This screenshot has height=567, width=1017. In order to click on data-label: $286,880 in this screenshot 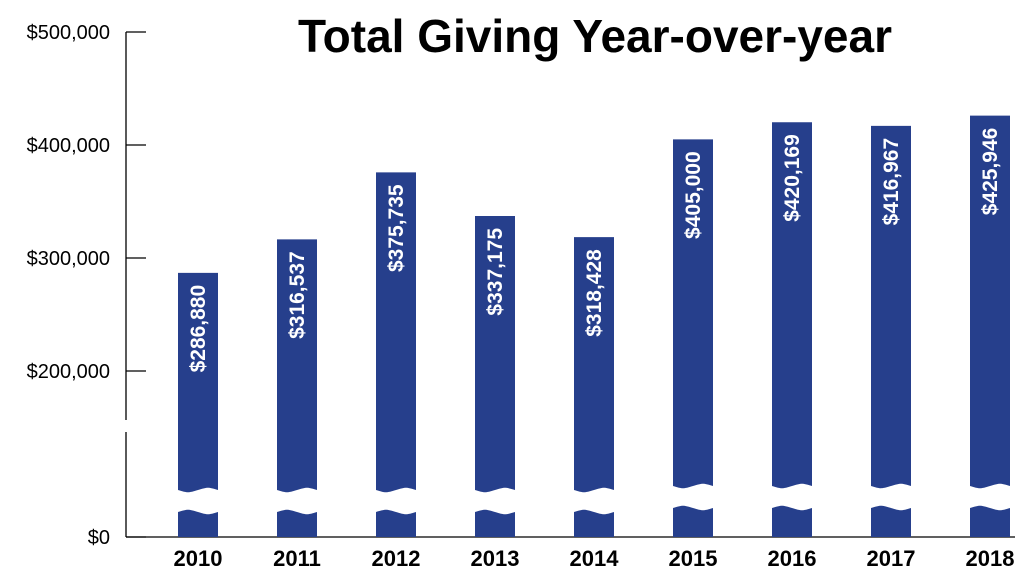, I will do `click(198, 329)`.